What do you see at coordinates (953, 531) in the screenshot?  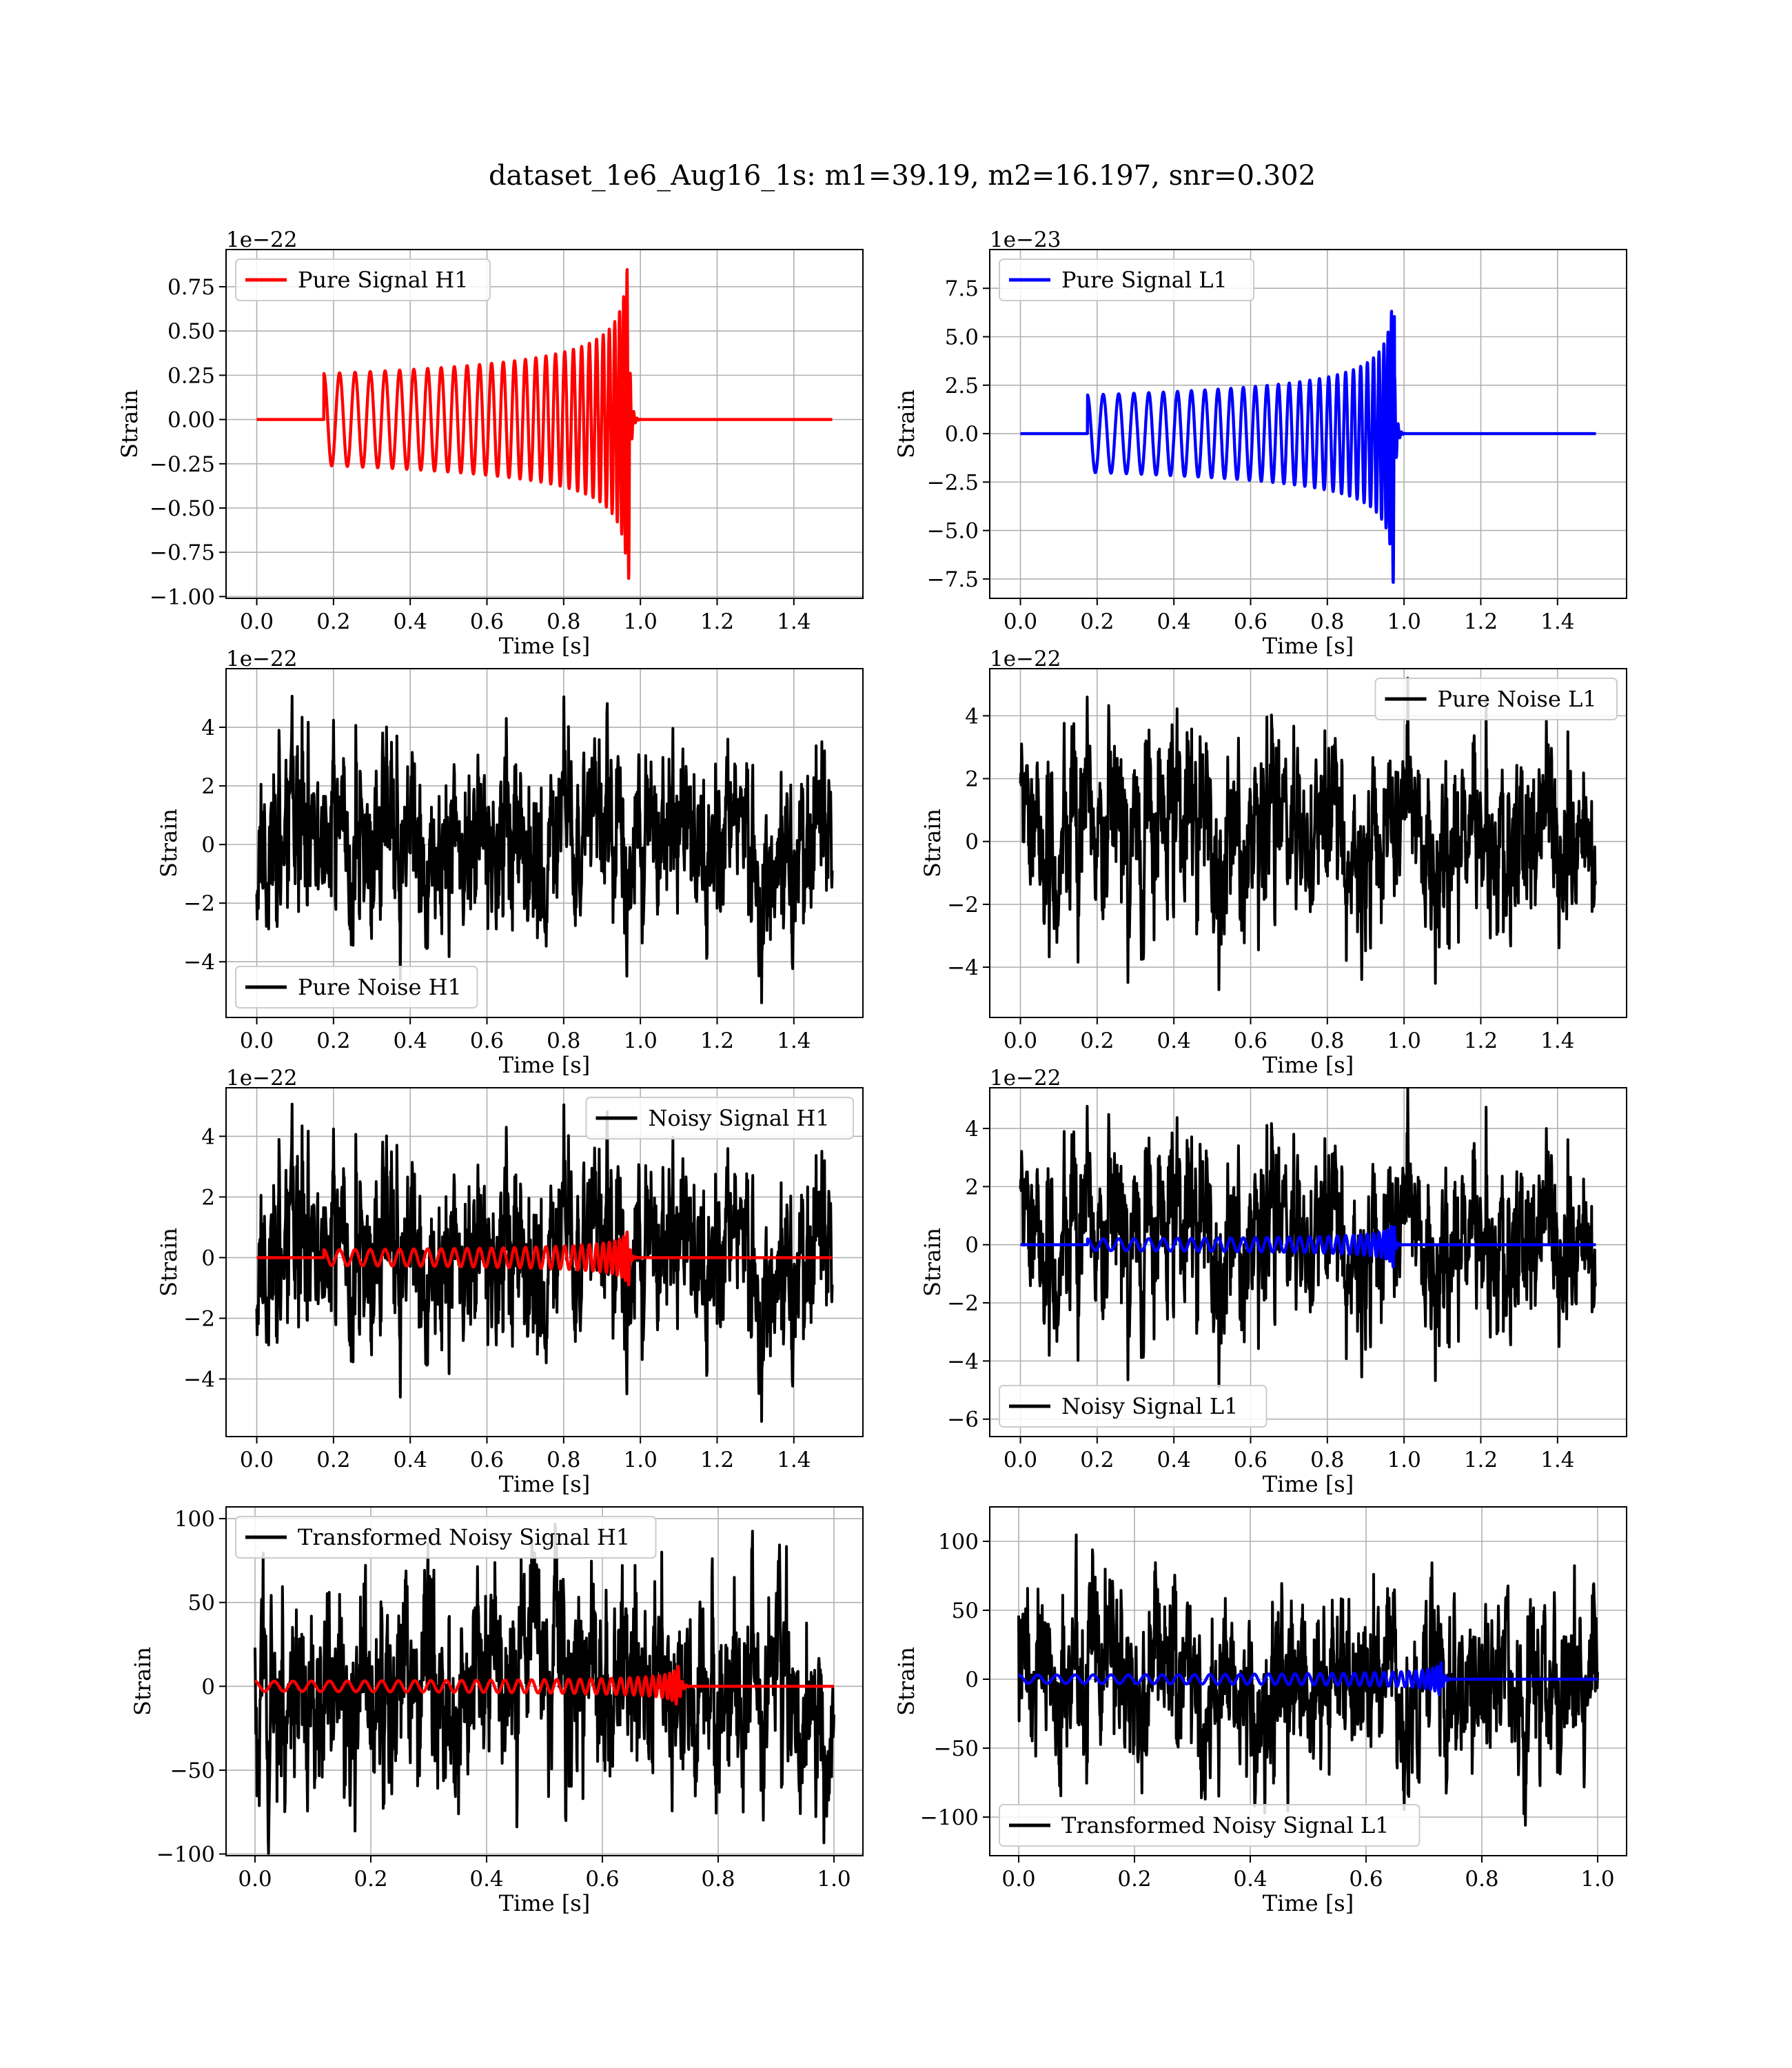 I see `y-tick-label: −5.0` at bounding box center [953, 531].